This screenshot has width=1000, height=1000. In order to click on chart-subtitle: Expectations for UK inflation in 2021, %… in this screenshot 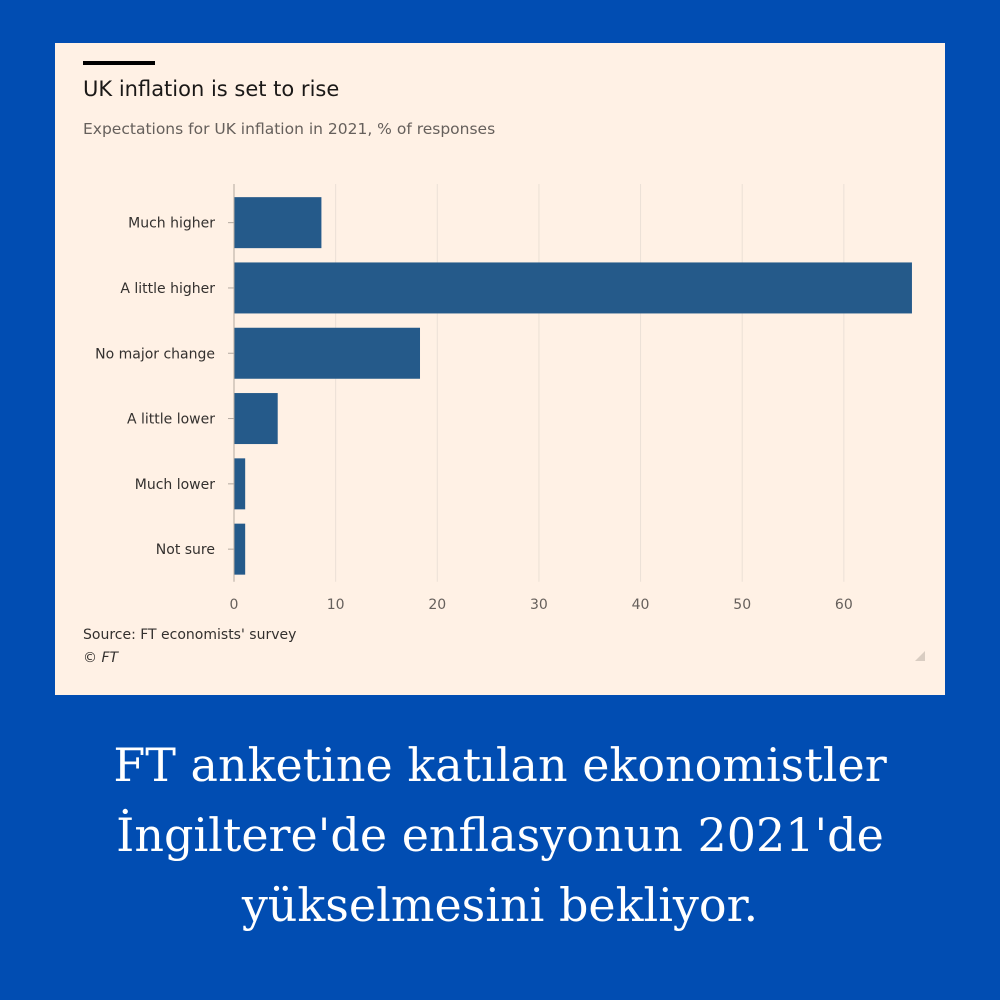, I will do `click(289, 129)`.